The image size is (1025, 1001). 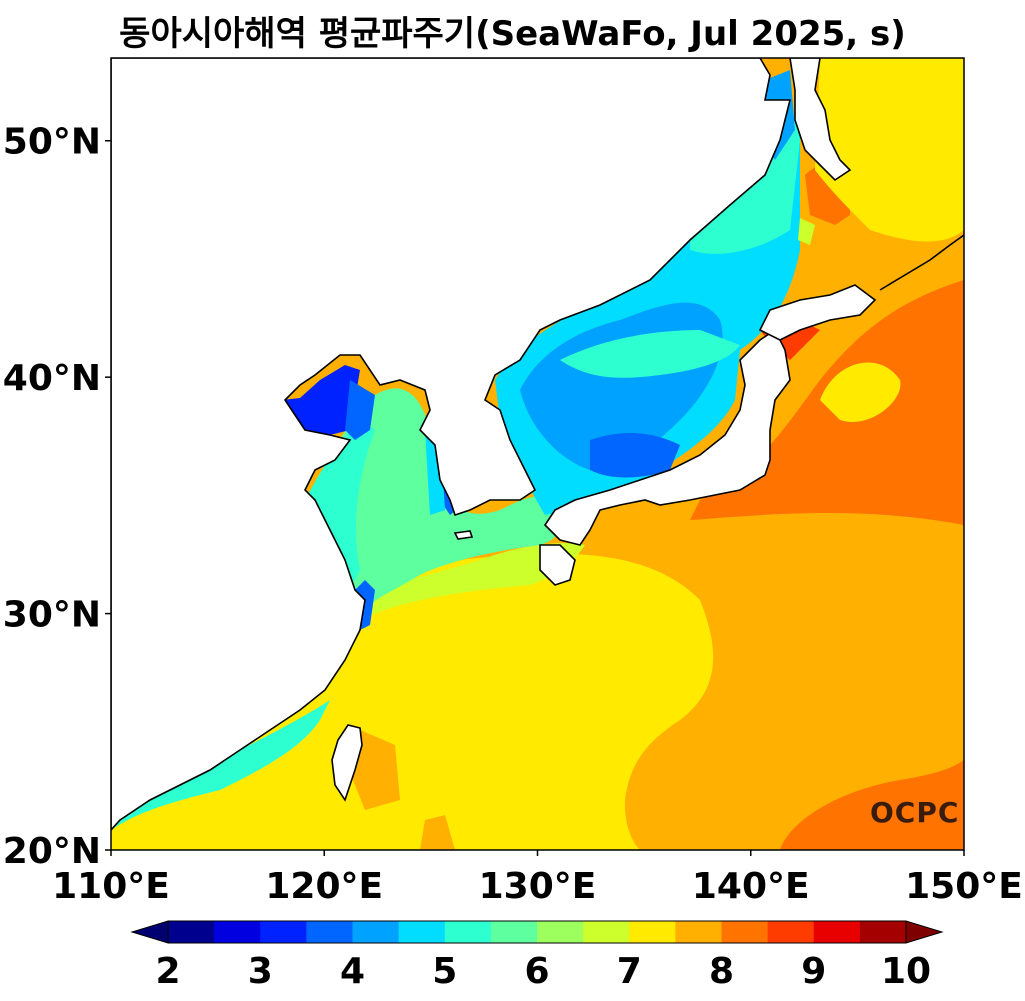 I want to click on lon-tick-label-4: 150°E, so click(x=964, y=886).